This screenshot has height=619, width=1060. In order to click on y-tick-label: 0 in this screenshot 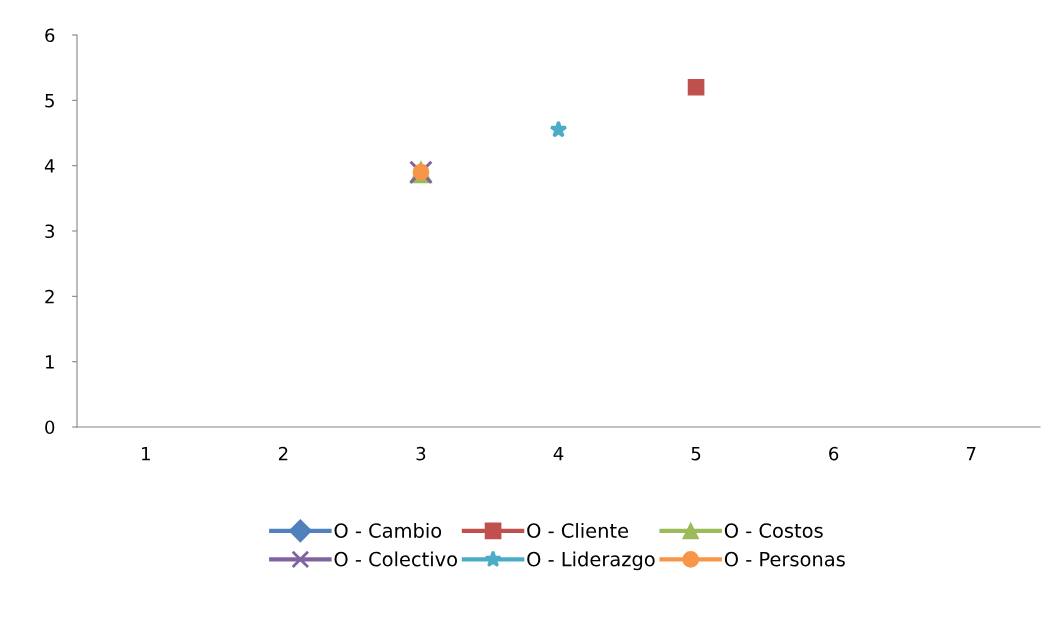, I will do `click(50, 427)`.